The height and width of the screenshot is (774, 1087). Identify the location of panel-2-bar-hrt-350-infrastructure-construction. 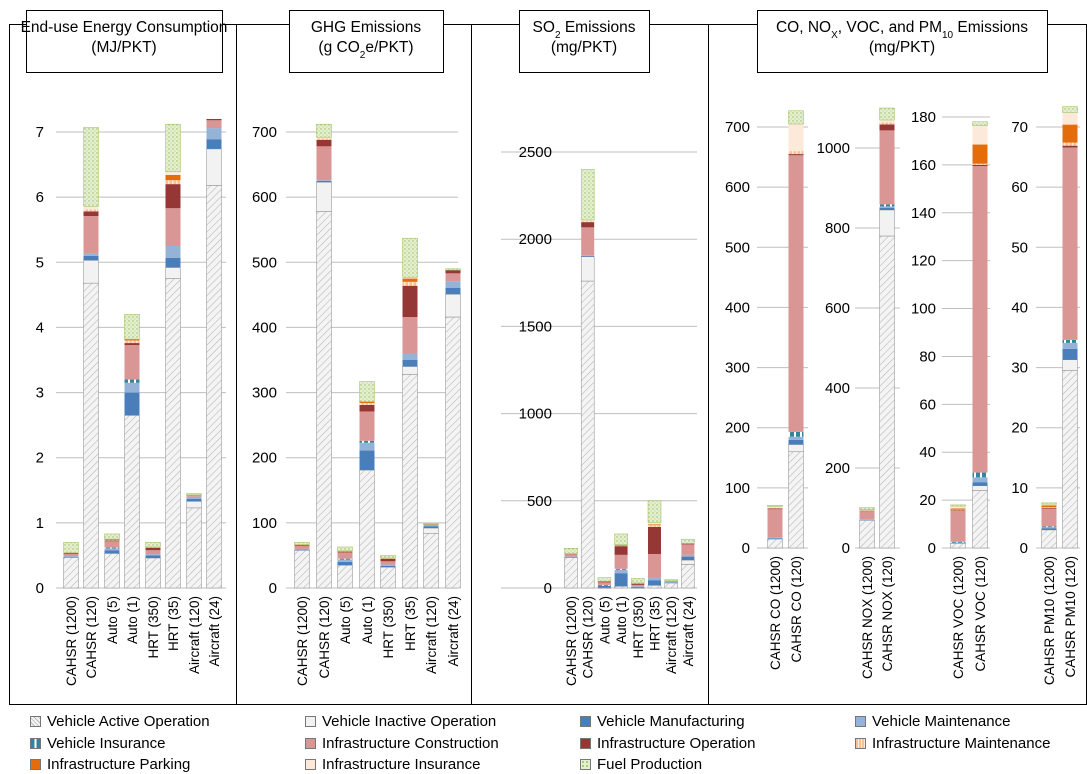
(388, 563).